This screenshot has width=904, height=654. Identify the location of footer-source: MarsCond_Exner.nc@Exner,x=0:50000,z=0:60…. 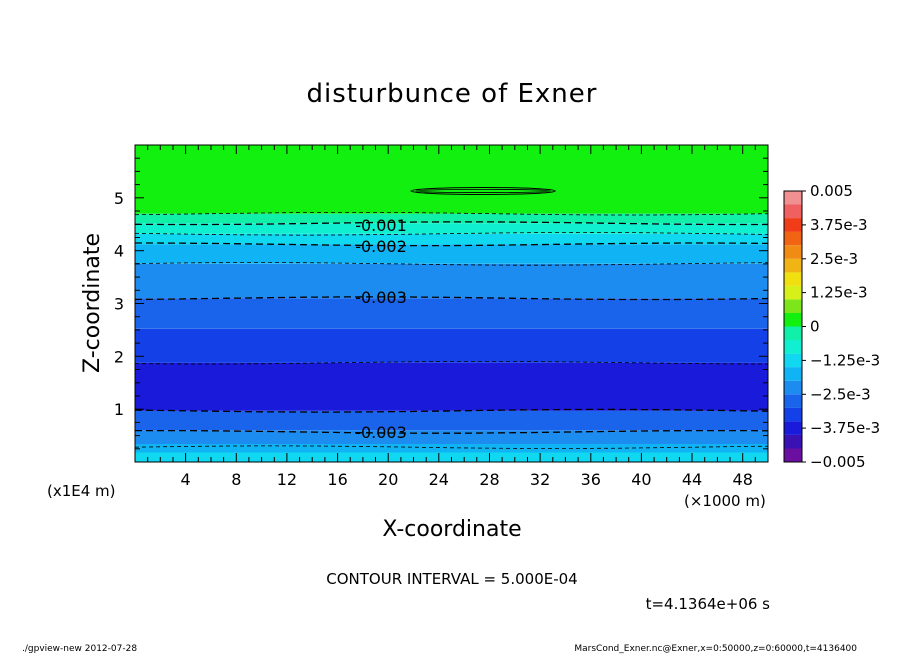
(715, 649).